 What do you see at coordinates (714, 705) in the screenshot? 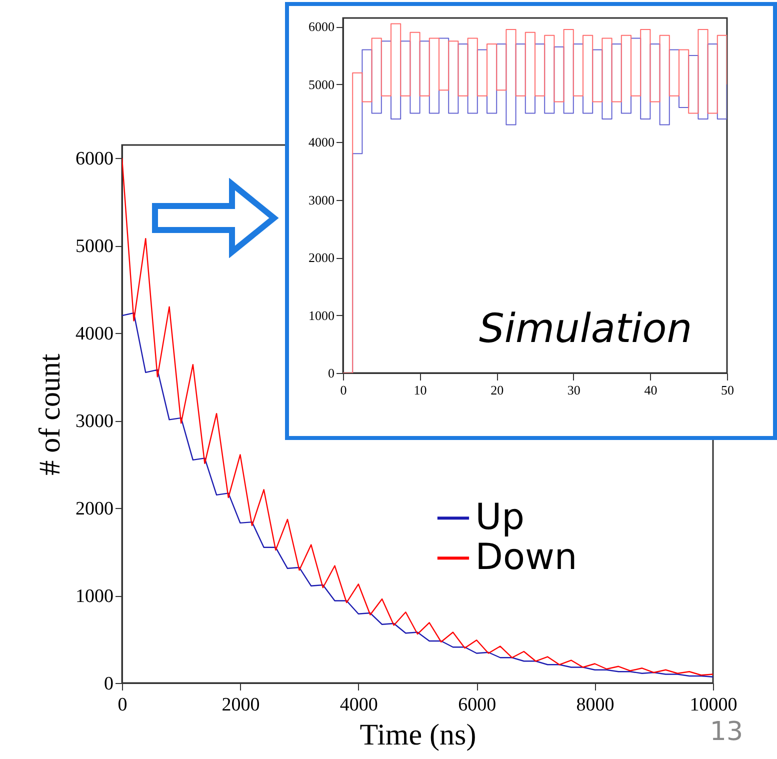
I see `x-tick-label: 10000` at bounding box center [714, 705].